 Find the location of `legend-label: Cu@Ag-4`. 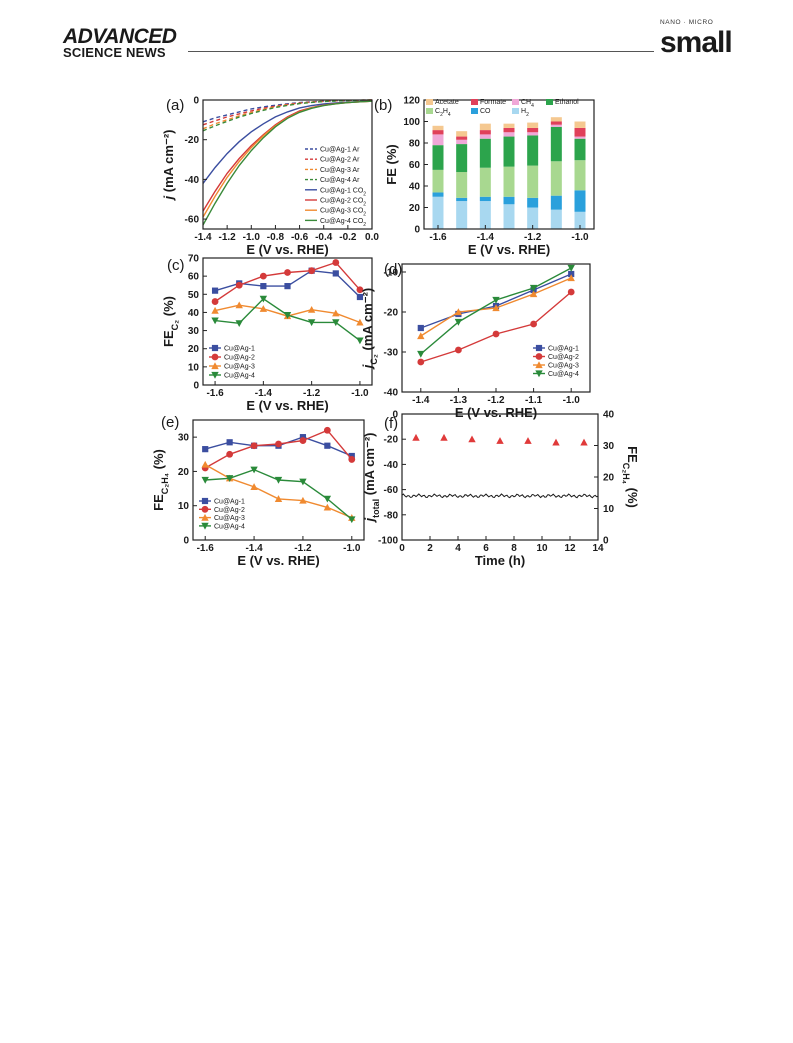

legend-label: Cu@Ag-4 is located at coordinates (563, 374).